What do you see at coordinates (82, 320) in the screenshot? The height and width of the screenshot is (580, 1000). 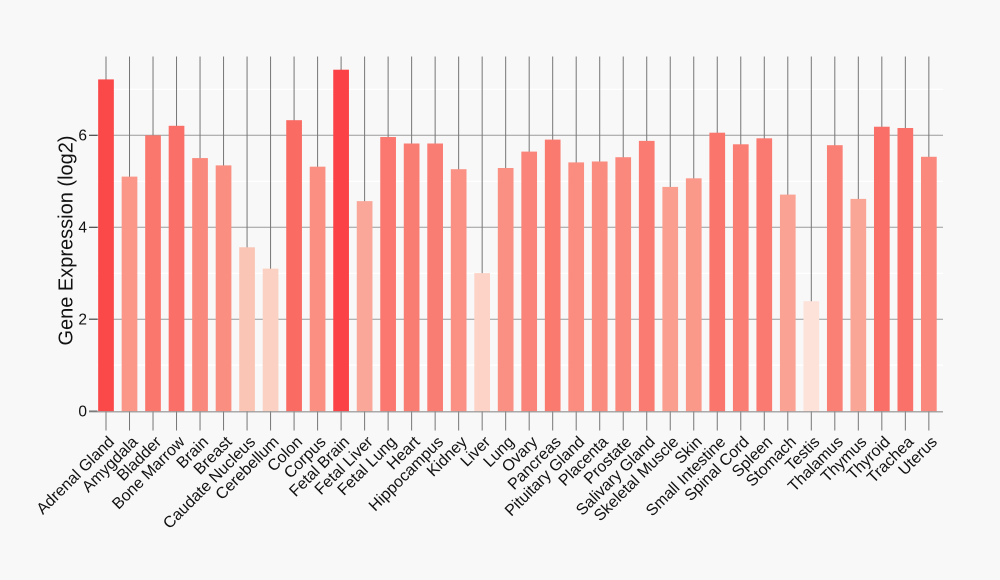 I see `svg-text: 2` at bounding box center [82, 320].